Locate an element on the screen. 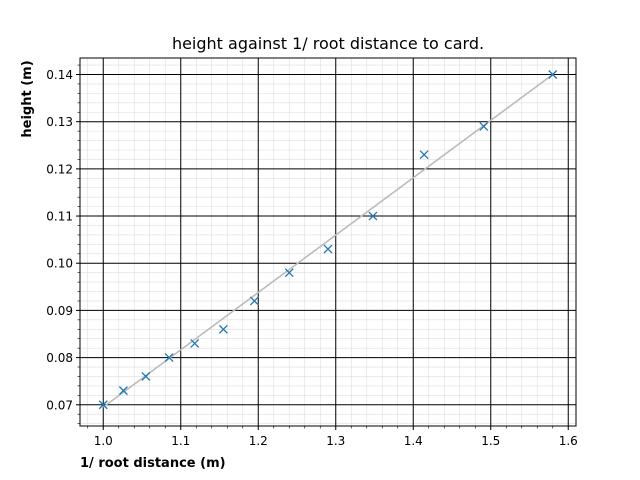  y-tick-label: 0.10 is located at coordinates (59, 264).